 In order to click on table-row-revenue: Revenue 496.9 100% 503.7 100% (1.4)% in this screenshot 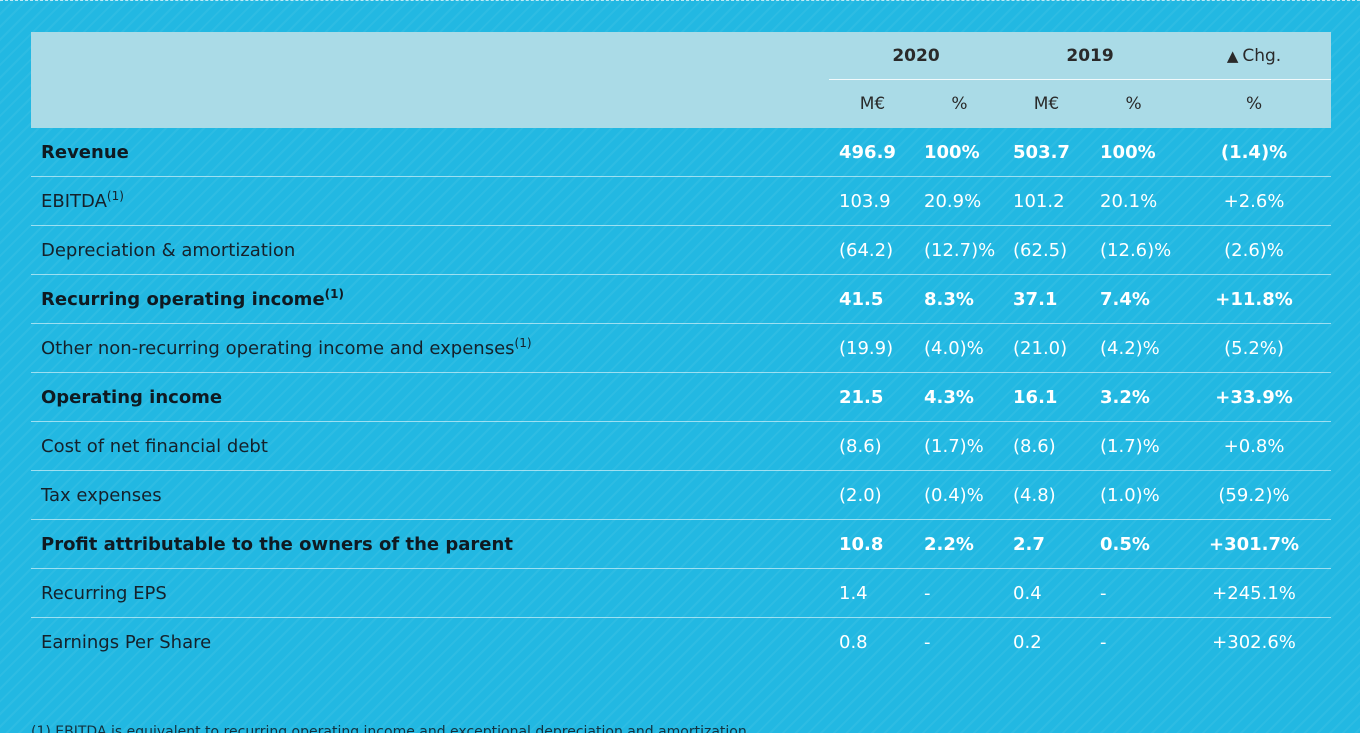, I will do `click(681, 152)`.